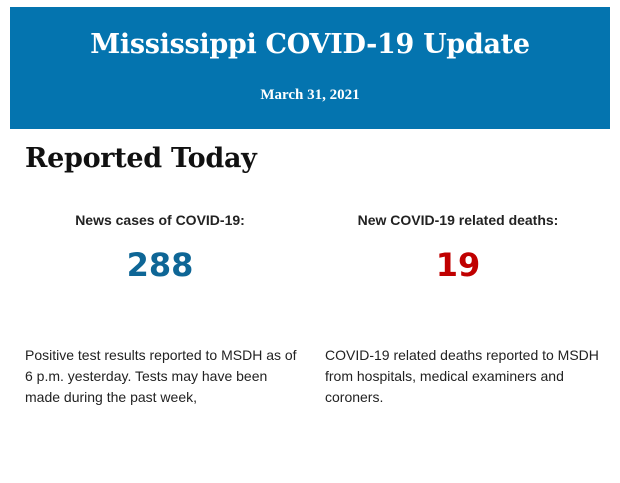 The image size is (620, 483). I want to click on new-cases-stat: News cases of COVID-19: 288, so click(160, 248).